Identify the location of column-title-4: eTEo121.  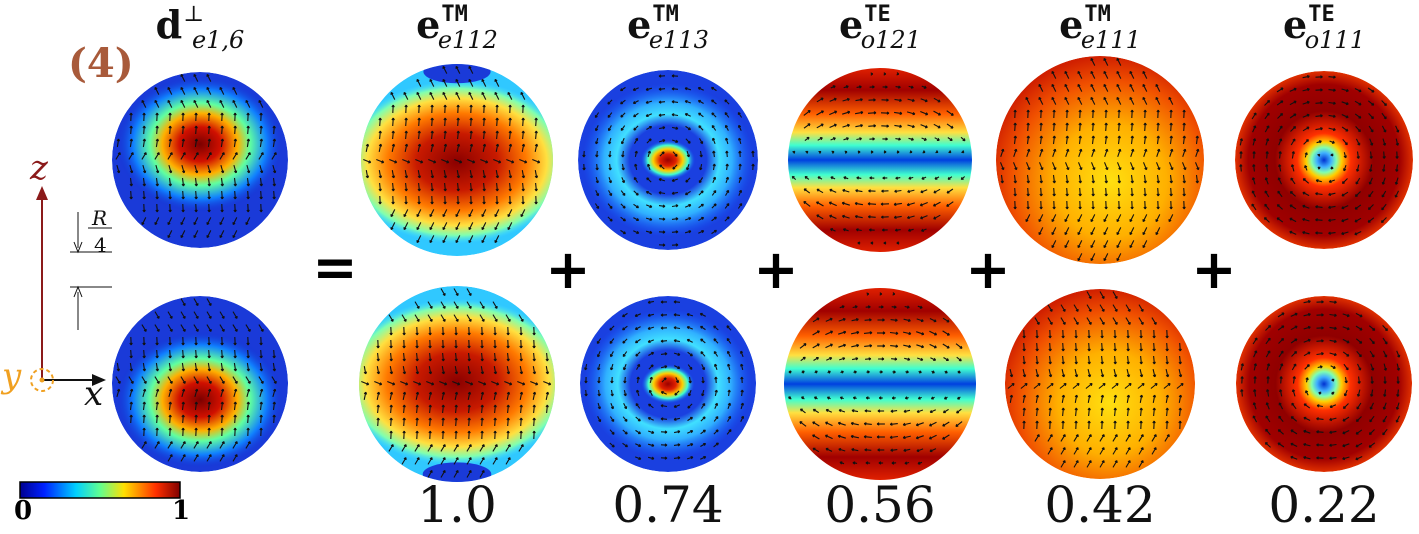
(880, 32).